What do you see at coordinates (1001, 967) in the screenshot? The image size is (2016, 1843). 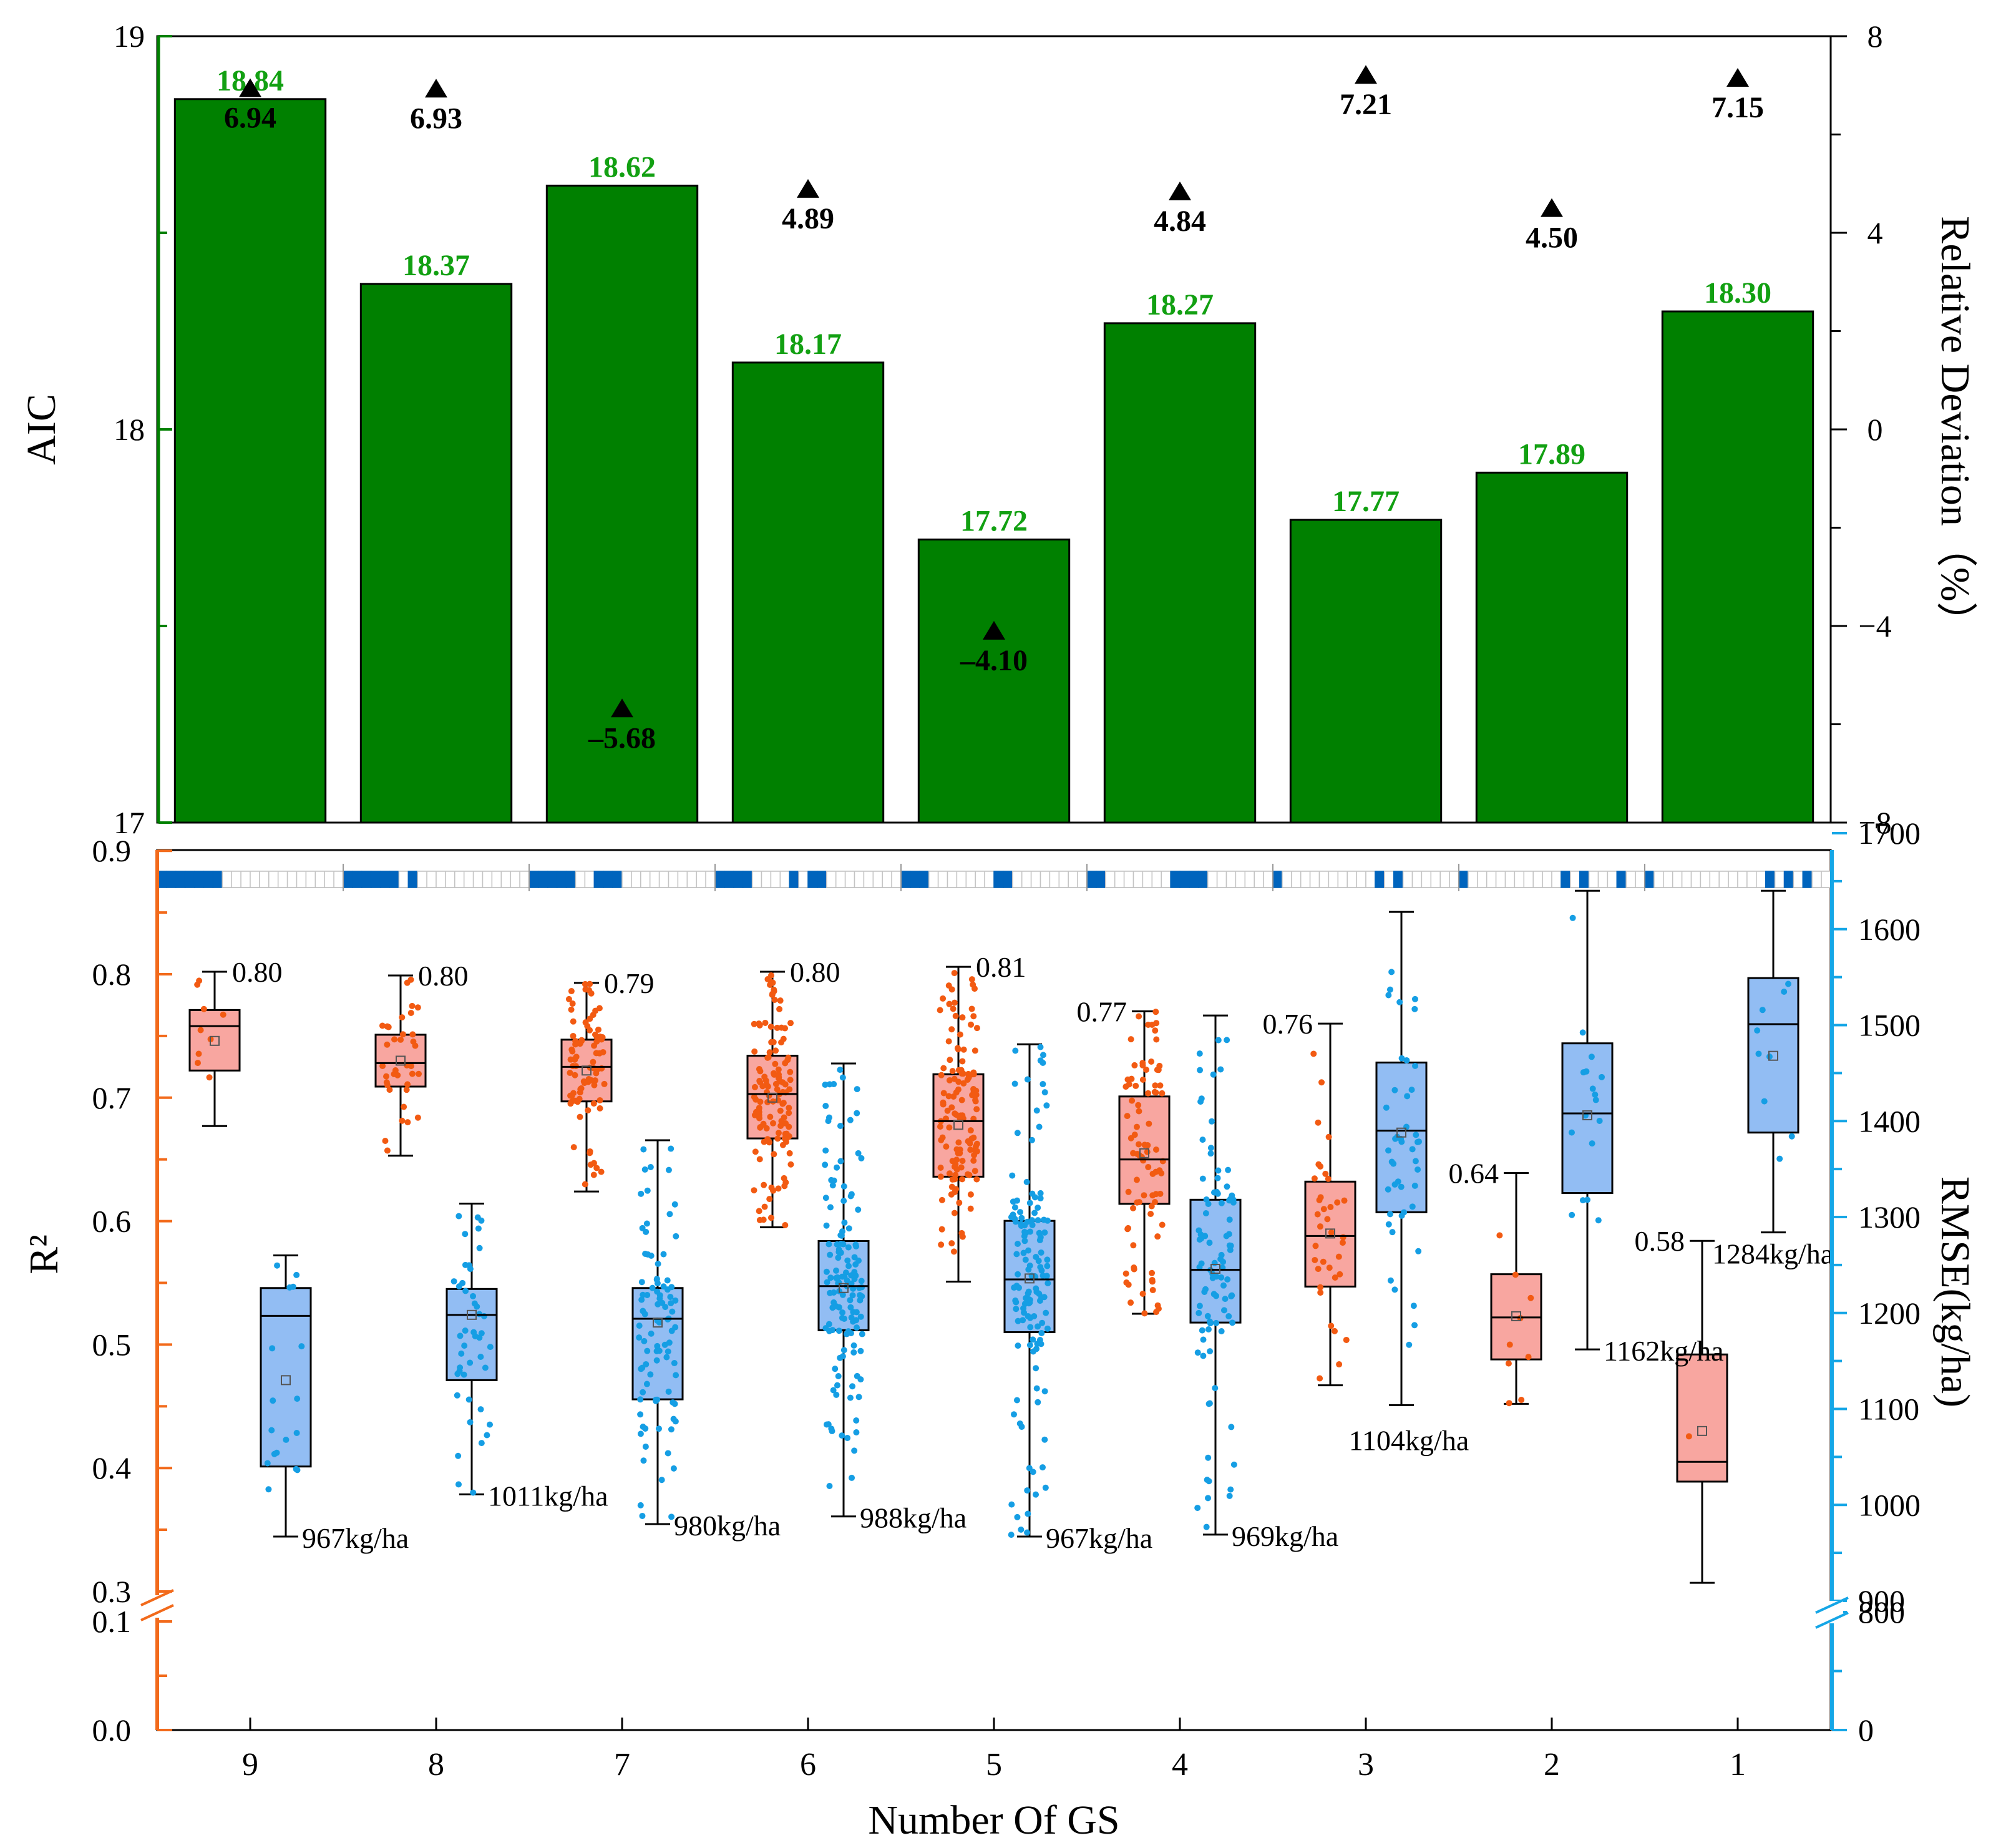 I see `r2-max-label: 0.81` at bounding box center [1001, 967].